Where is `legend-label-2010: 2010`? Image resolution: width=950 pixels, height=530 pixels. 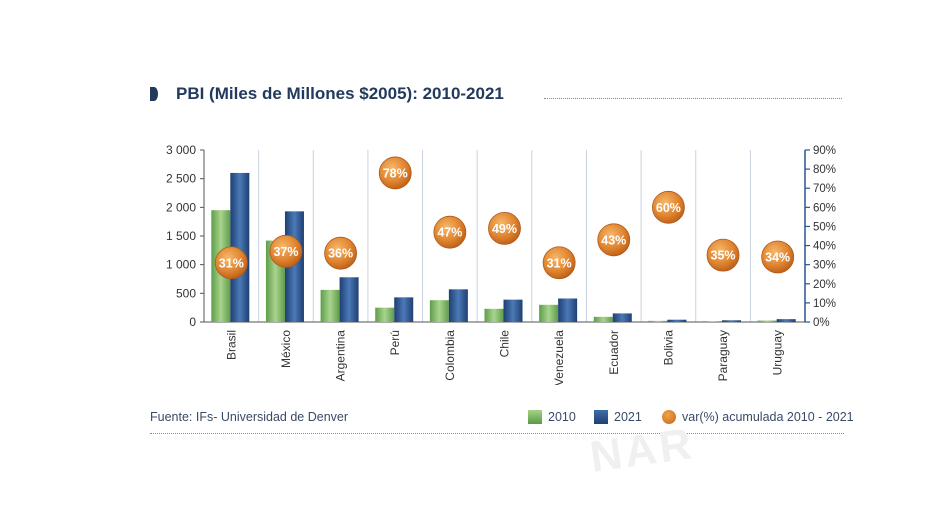 legend-label-2010: 2010 is located at coordinates (562, 417).